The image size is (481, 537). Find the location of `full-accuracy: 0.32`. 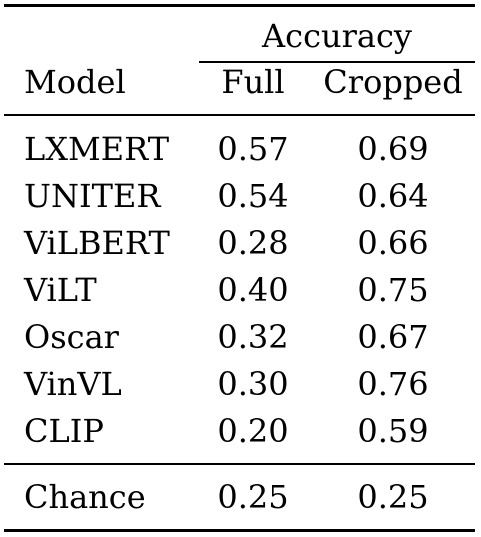

full-accuracy: 0.32 is located at coordinates (253, 337).